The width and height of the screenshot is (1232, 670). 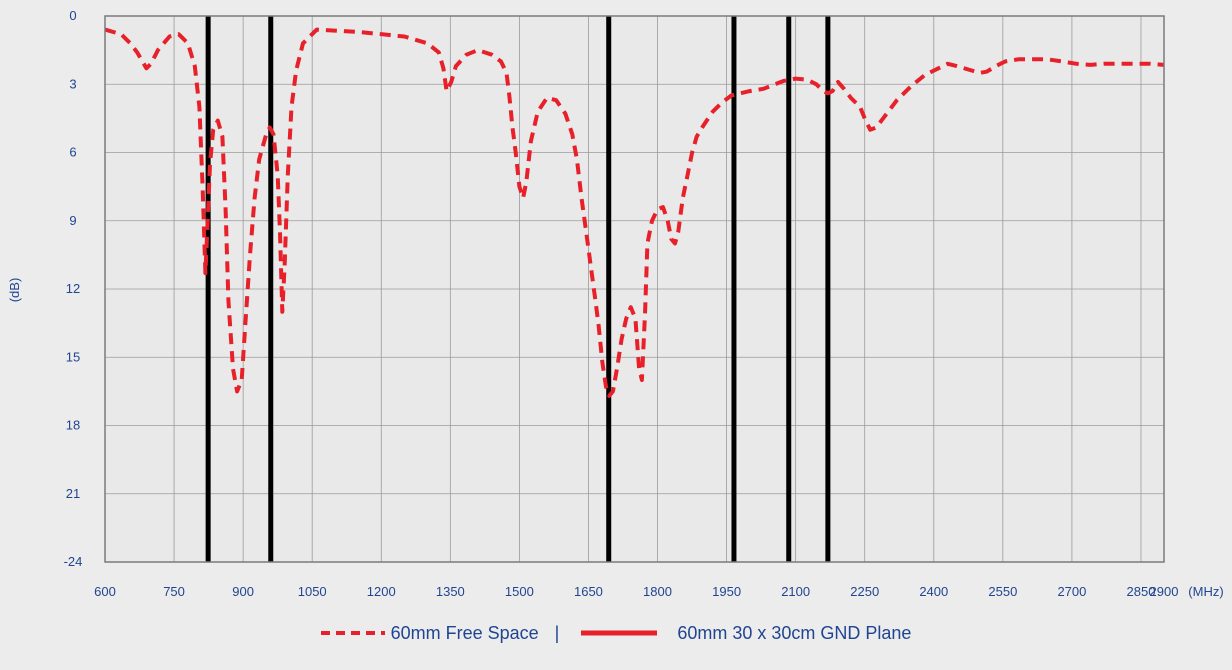 What do you see at coordinates (1164, 591) in the screenshot?
I see `x-tick-label: 2900` at bounding box center [1164, 591].